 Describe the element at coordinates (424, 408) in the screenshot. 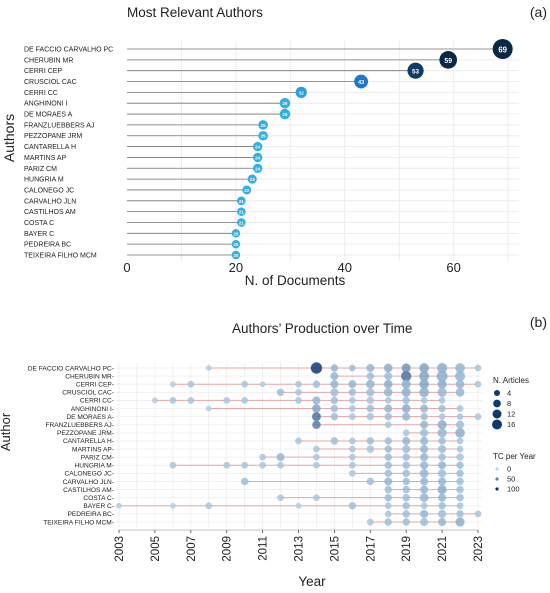

I see `point-anghinoni-i-2020` at that location.